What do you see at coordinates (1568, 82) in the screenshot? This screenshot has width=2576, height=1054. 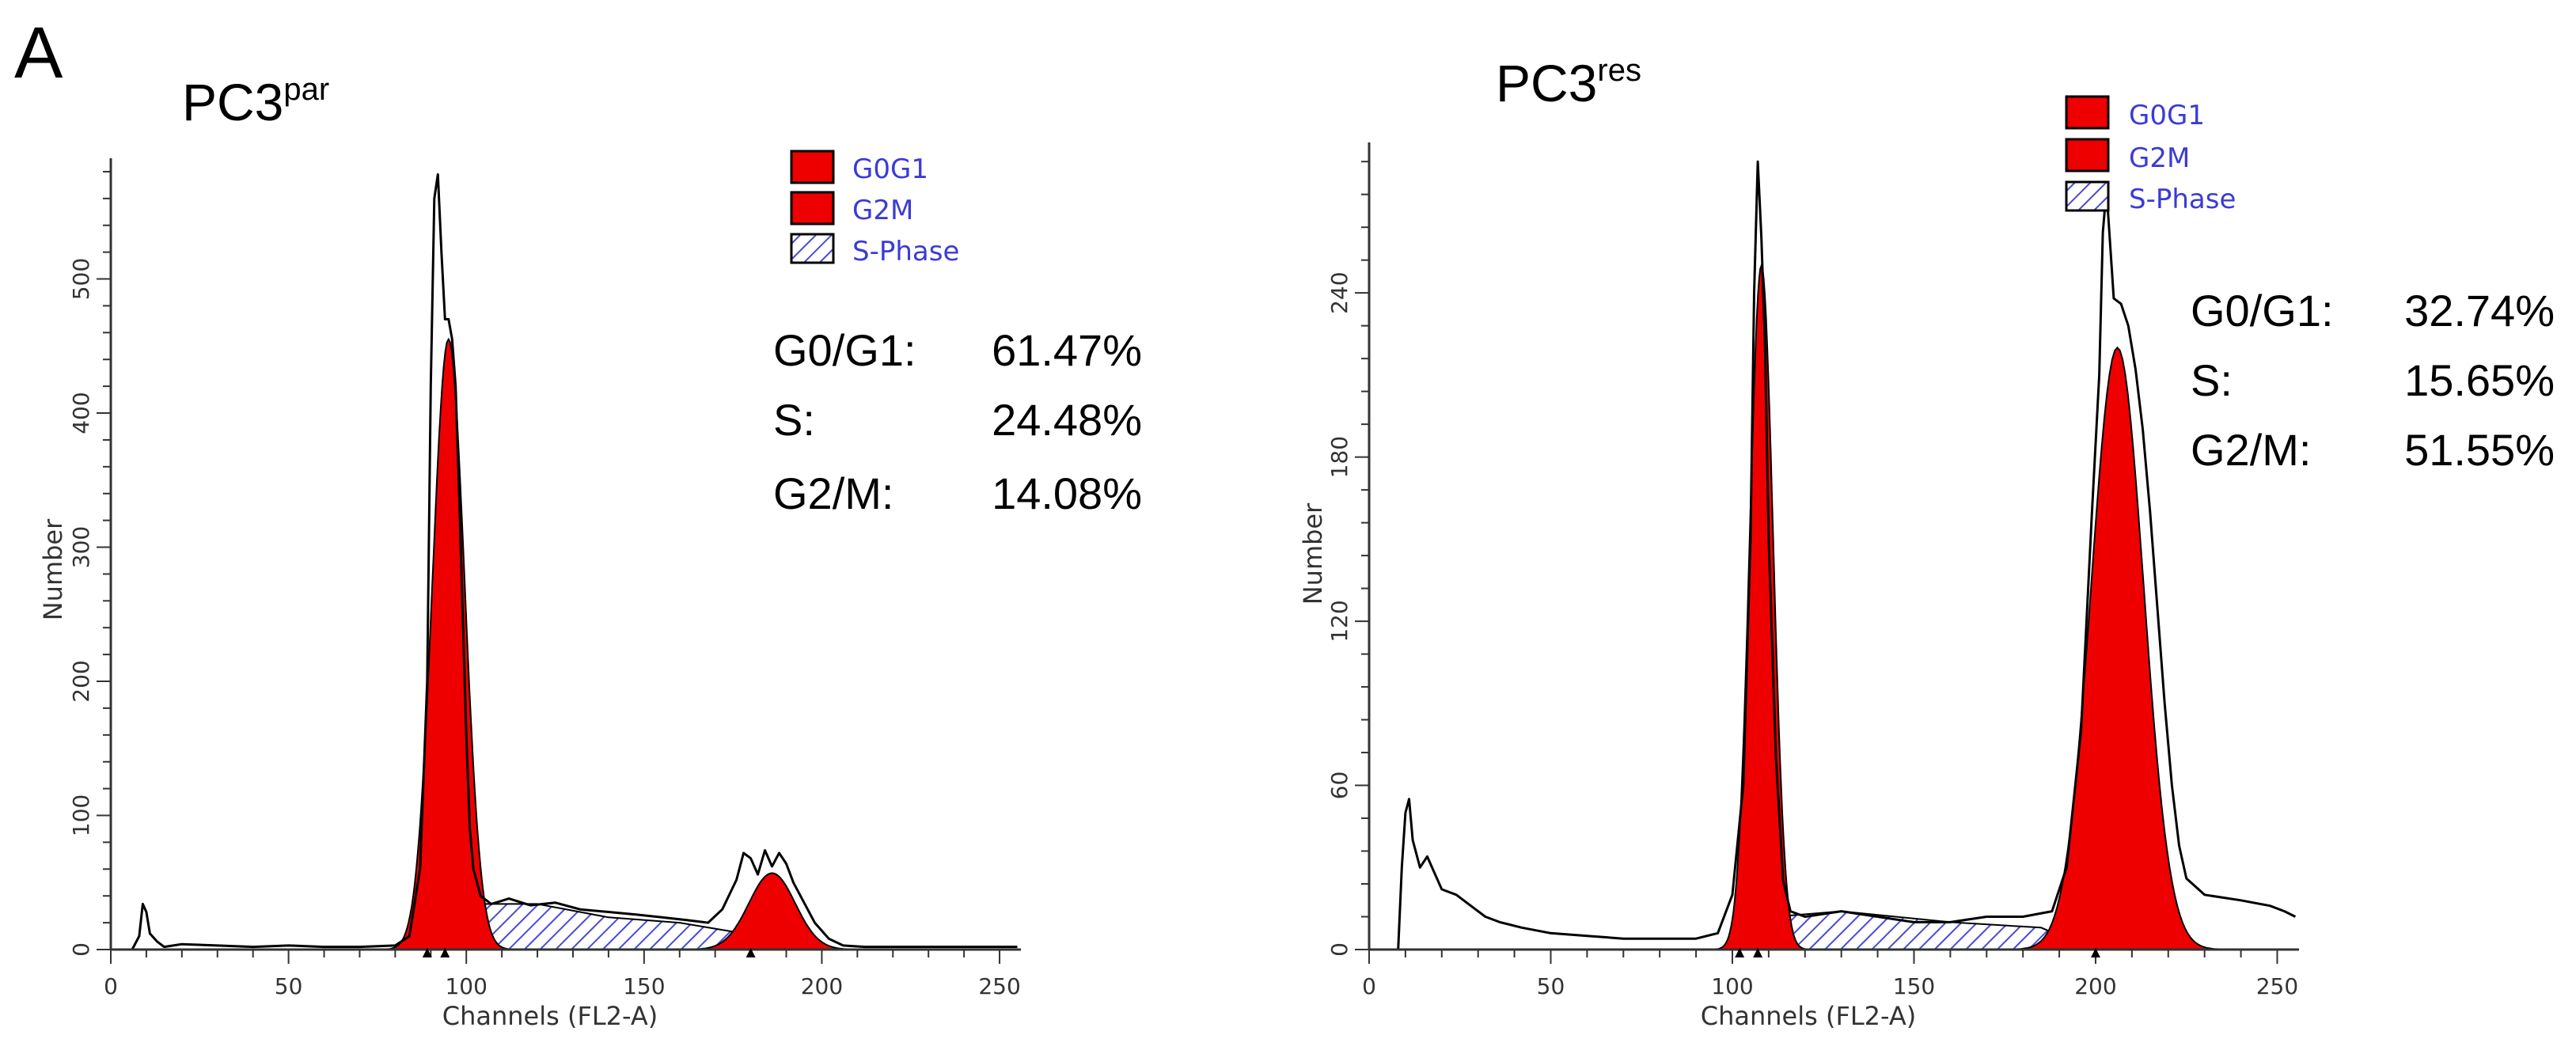 I see `chart-title: PC3res` at bounding box center [1568, 82].